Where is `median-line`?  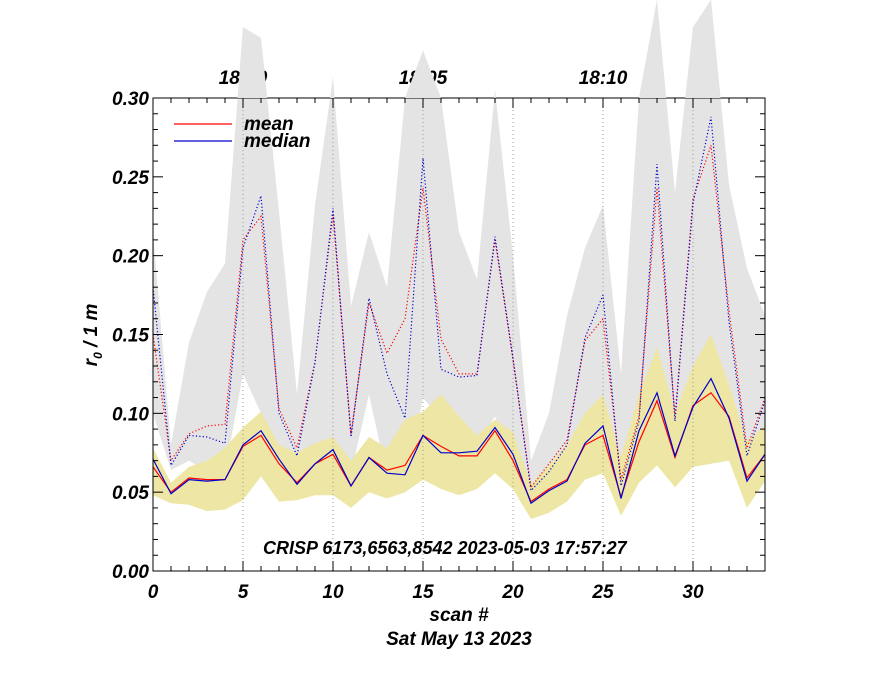 median-line is located at coordinates (459, 441).